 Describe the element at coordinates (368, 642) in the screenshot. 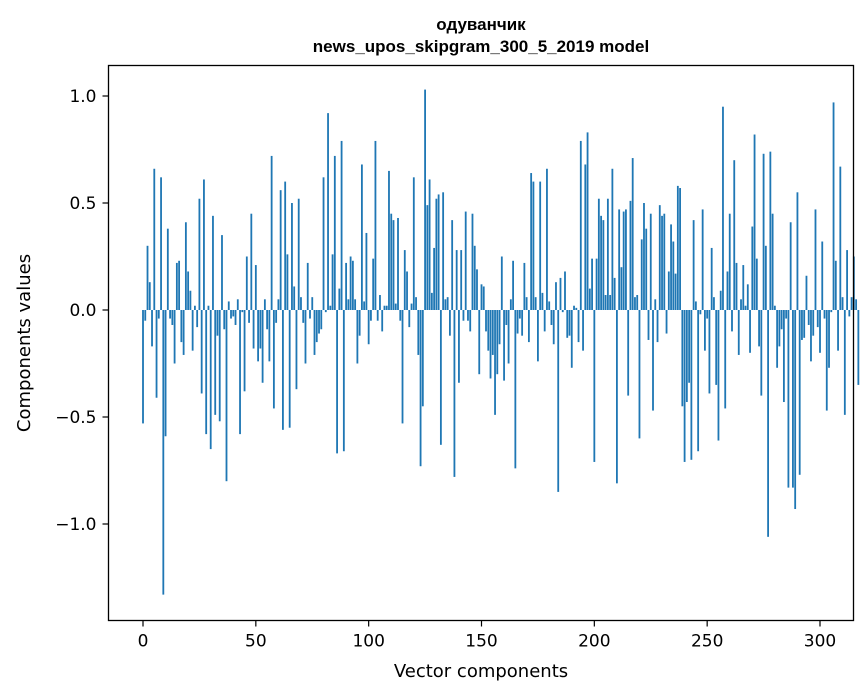

I see `x-tick-label: 100` at that location.